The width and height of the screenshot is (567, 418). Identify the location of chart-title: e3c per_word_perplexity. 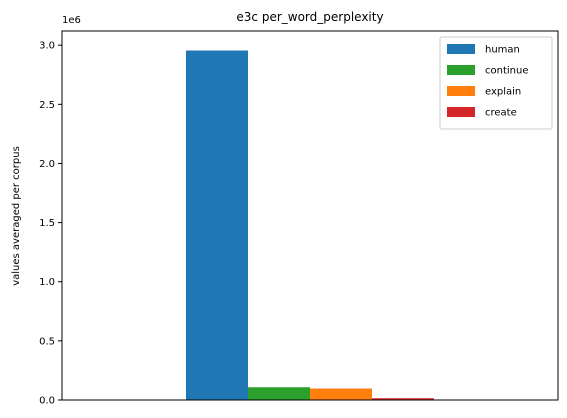
(309, 17).